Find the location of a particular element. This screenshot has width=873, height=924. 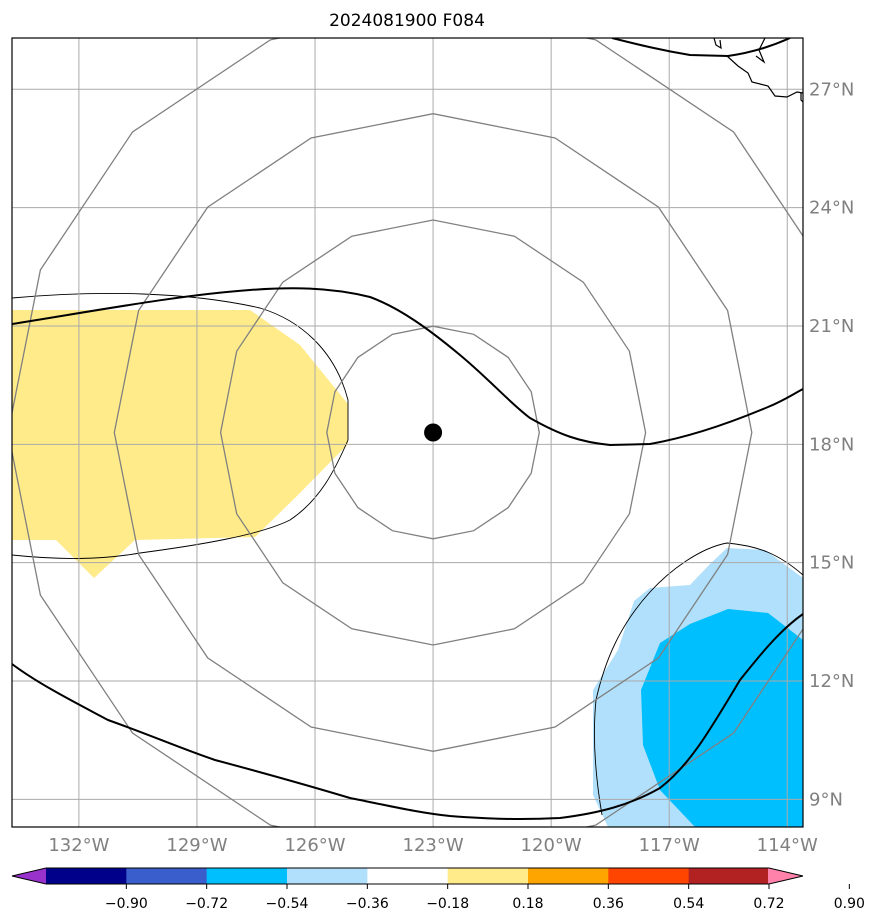

colorbar-extend-min is located at coordinates (29, 876).